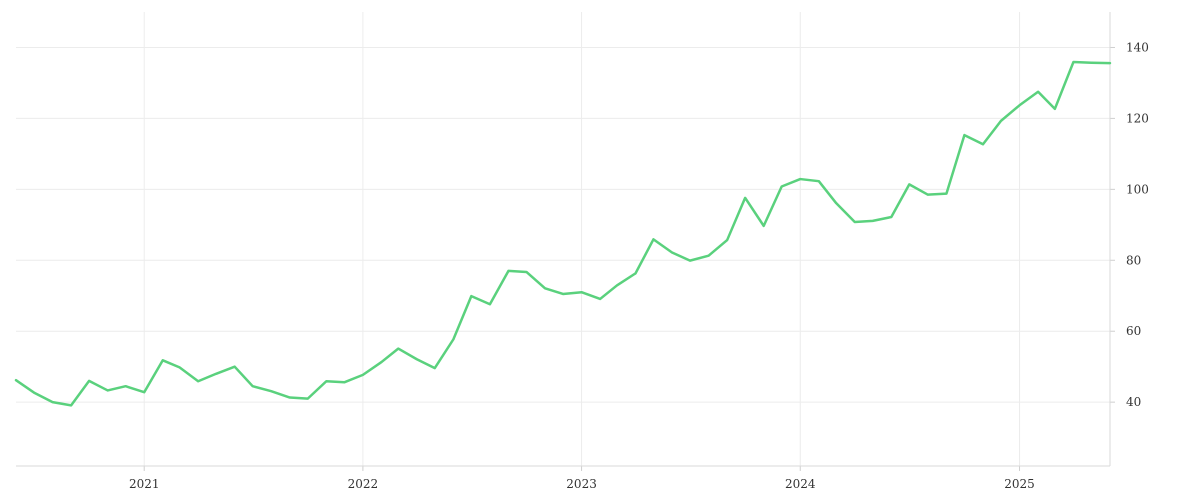 This screenshot has height=500, width=1200. What do you see at coordinates (1137, 189) in the screenshot?
I see `y-tick-label: 100` at bounding box center [1137, 189].